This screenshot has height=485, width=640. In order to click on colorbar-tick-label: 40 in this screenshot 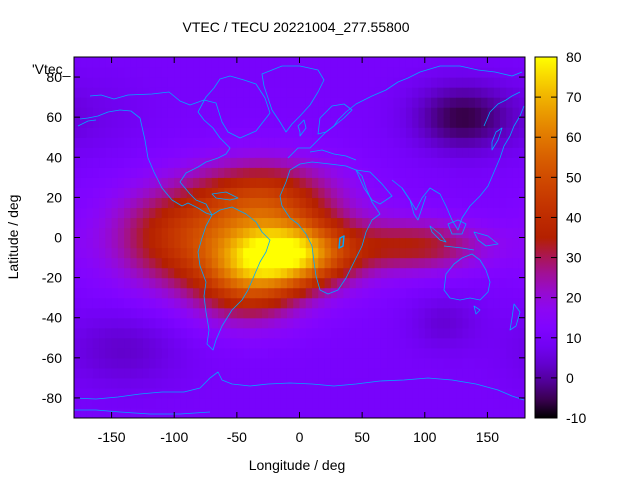, I will do `click(574, 217)`.